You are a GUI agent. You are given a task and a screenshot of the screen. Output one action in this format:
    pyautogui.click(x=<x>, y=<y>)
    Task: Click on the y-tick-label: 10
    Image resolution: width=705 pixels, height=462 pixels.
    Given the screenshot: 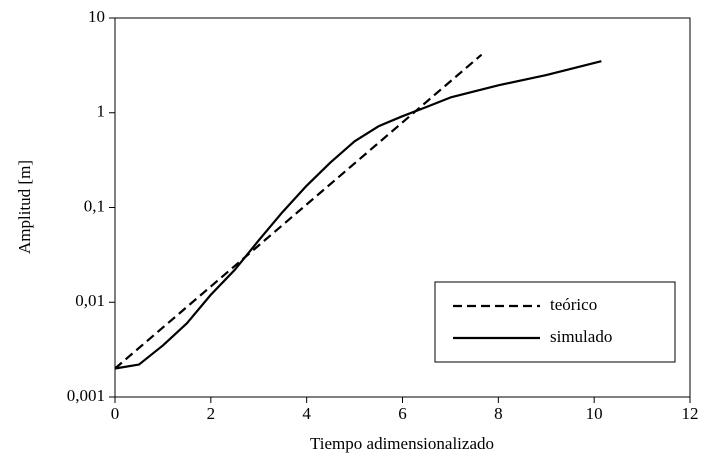 What is the action you would take?
    pyautogui.click(x=96, y=16)
    